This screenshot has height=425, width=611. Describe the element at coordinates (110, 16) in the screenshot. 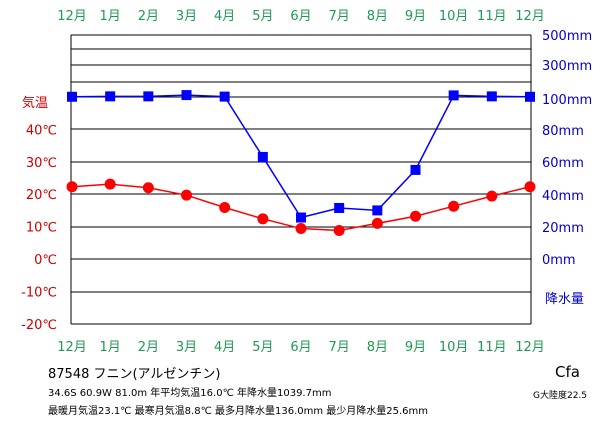

I see `month-label-top: 1月` at that location.